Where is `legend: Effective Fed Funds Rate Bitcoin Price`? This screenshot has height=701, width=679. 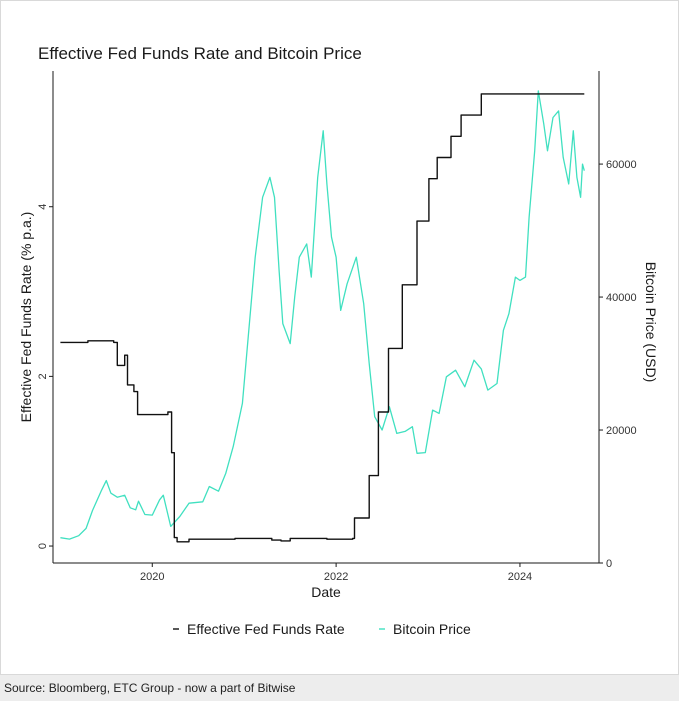 legend: Effective Fed Funds Rate Bitcoin Price is located at coordinates (322, 629).